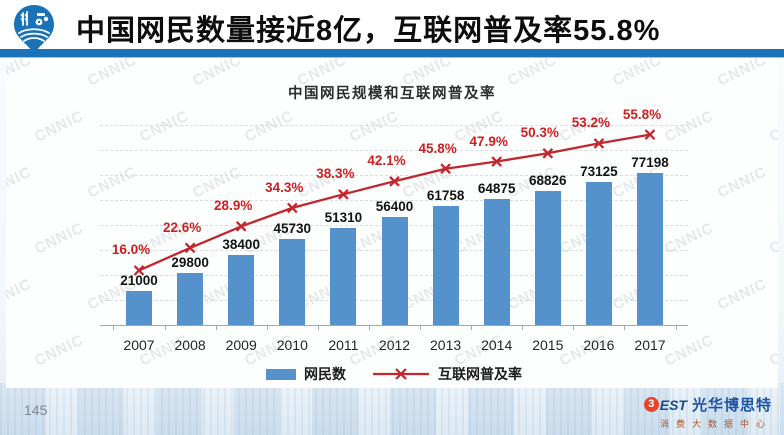 The height and width of the screenshot is (435, 784). I want to click on x-axis-label: 2010, so click(292, 345).